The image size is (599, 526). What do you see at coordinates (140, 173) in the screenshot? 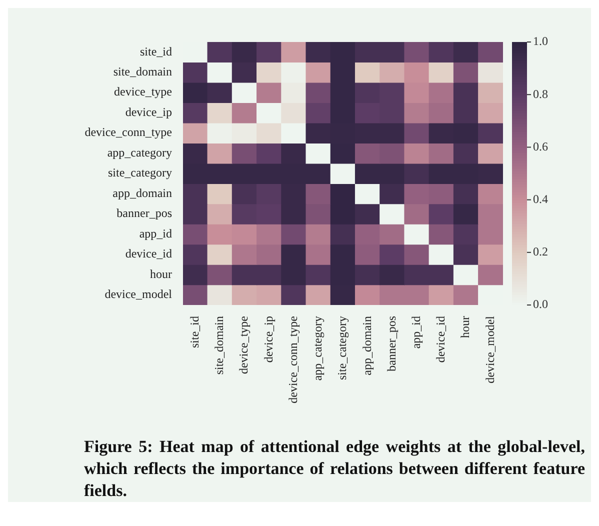
I see `y-tick-label: site_category` at bounding box center [140, 173].